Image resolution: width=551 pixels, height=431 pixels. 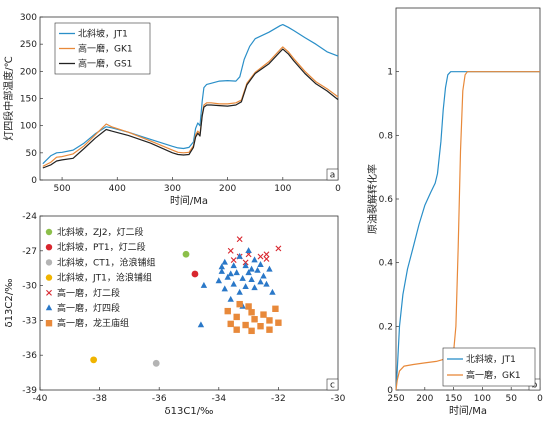 What do you see at coordinates (218, 399) in the screenshot?
I see `x-tick-label: -34` at bounding box center [218, 399].